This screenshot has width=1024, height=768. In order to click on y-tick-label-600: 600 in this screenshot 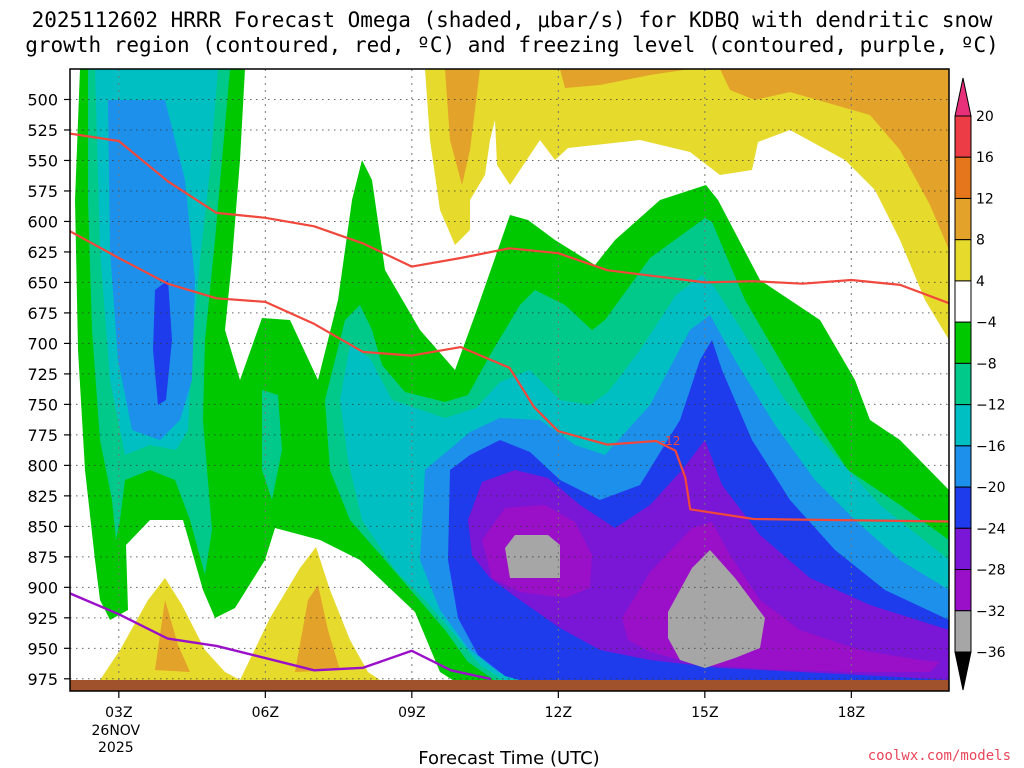, I will do `click(42, 221)`.